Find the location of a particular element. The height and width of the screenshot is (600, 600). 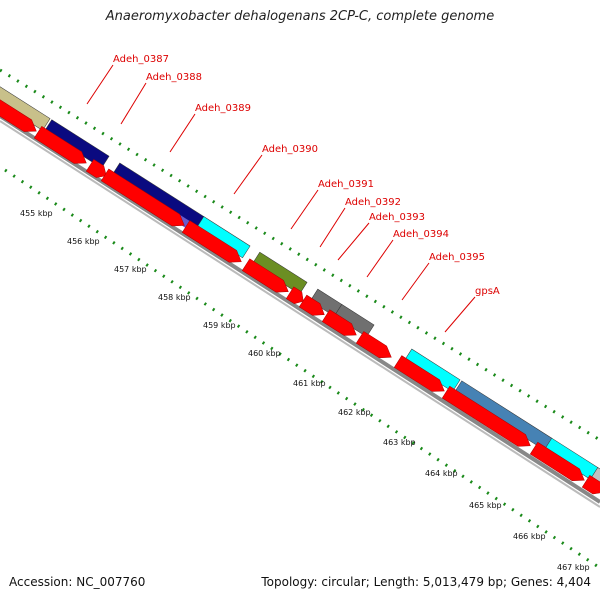

gene-label: Adeh_0388 is located at coordinates (174, 77).